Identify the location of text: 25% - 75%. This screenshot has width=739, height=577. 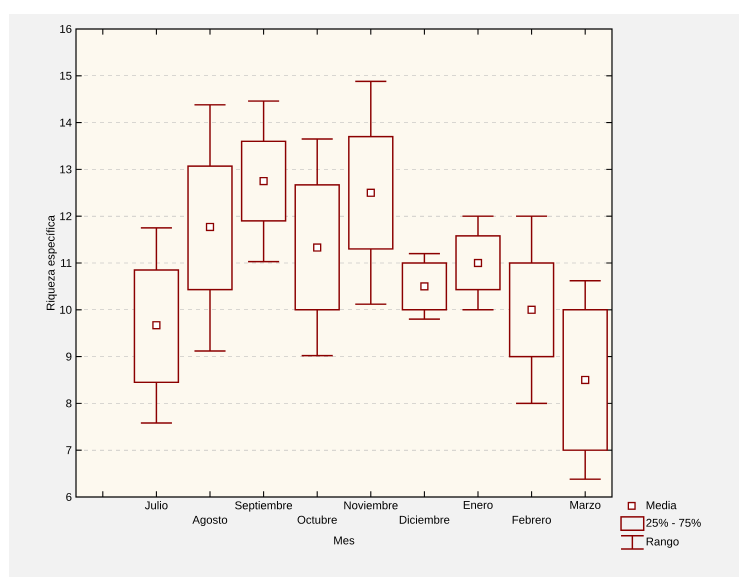
(673, 522).